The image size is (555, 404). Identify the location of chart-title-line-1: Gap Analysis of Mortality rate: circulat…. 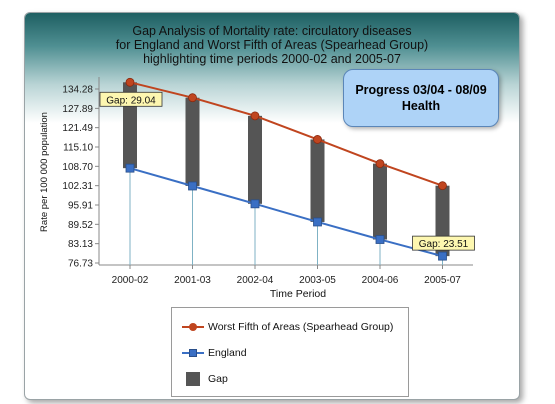
(271, 31).